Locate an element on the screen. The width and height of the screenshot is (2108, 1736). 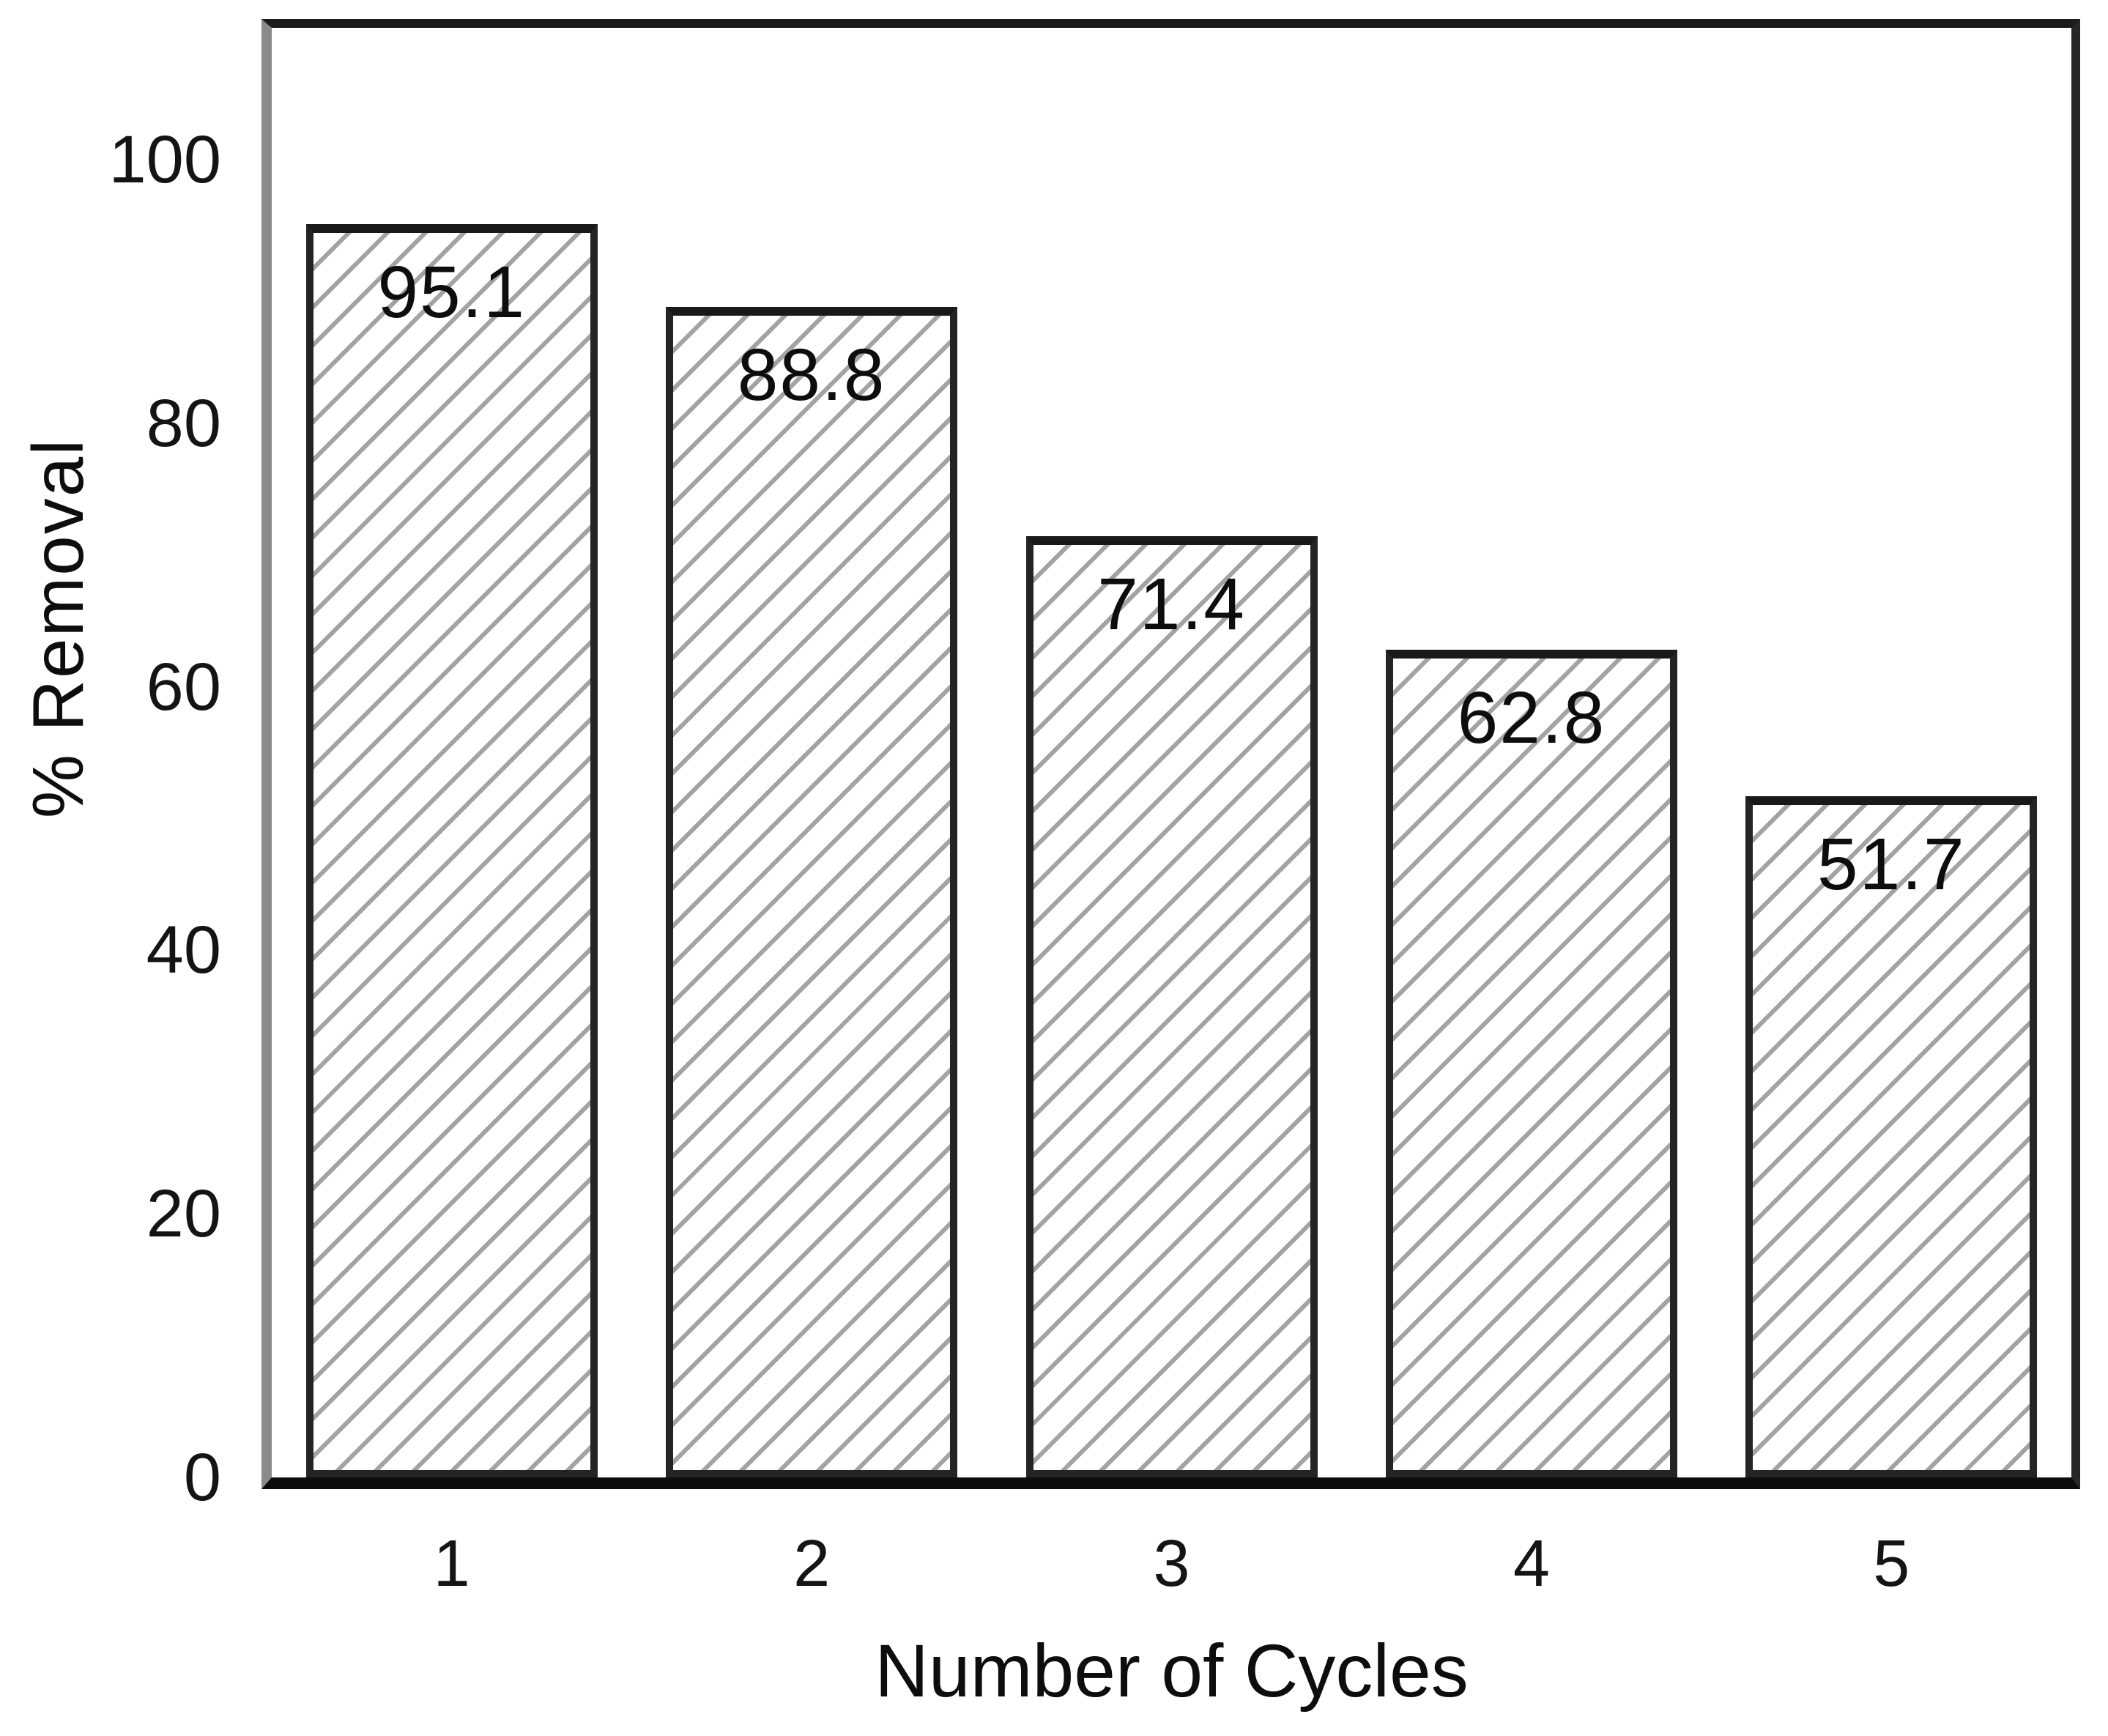
bar-value-label: 62.8 is located at coordinates (1531, 718).